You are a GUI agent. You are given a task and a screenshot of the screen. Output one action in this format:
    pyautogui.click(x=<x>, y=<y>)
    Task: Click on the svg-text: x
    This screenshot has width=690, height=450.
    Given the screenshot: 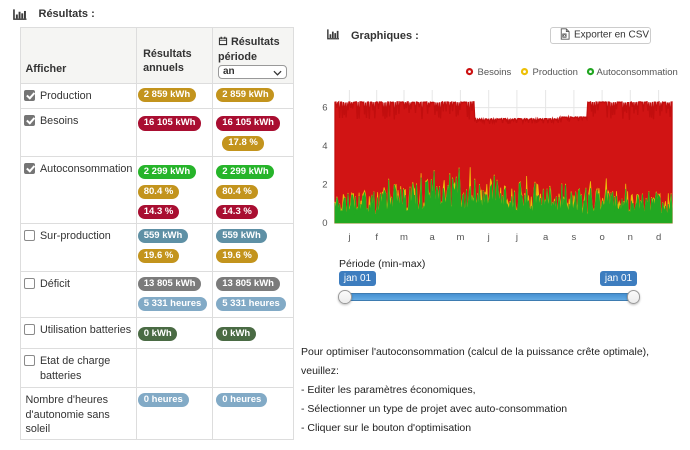 What is the action you would take?
    pyautogui.click(x=564, y=35)
    